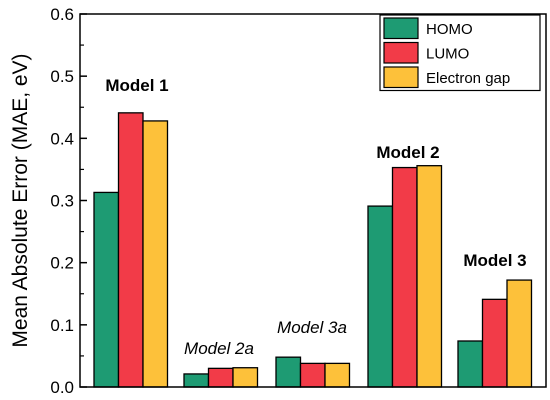  What do you see at coordinates (494, 260) in the screenshot?
I see `annotation-model-3: Model 3` at bounding box center [494, 260].